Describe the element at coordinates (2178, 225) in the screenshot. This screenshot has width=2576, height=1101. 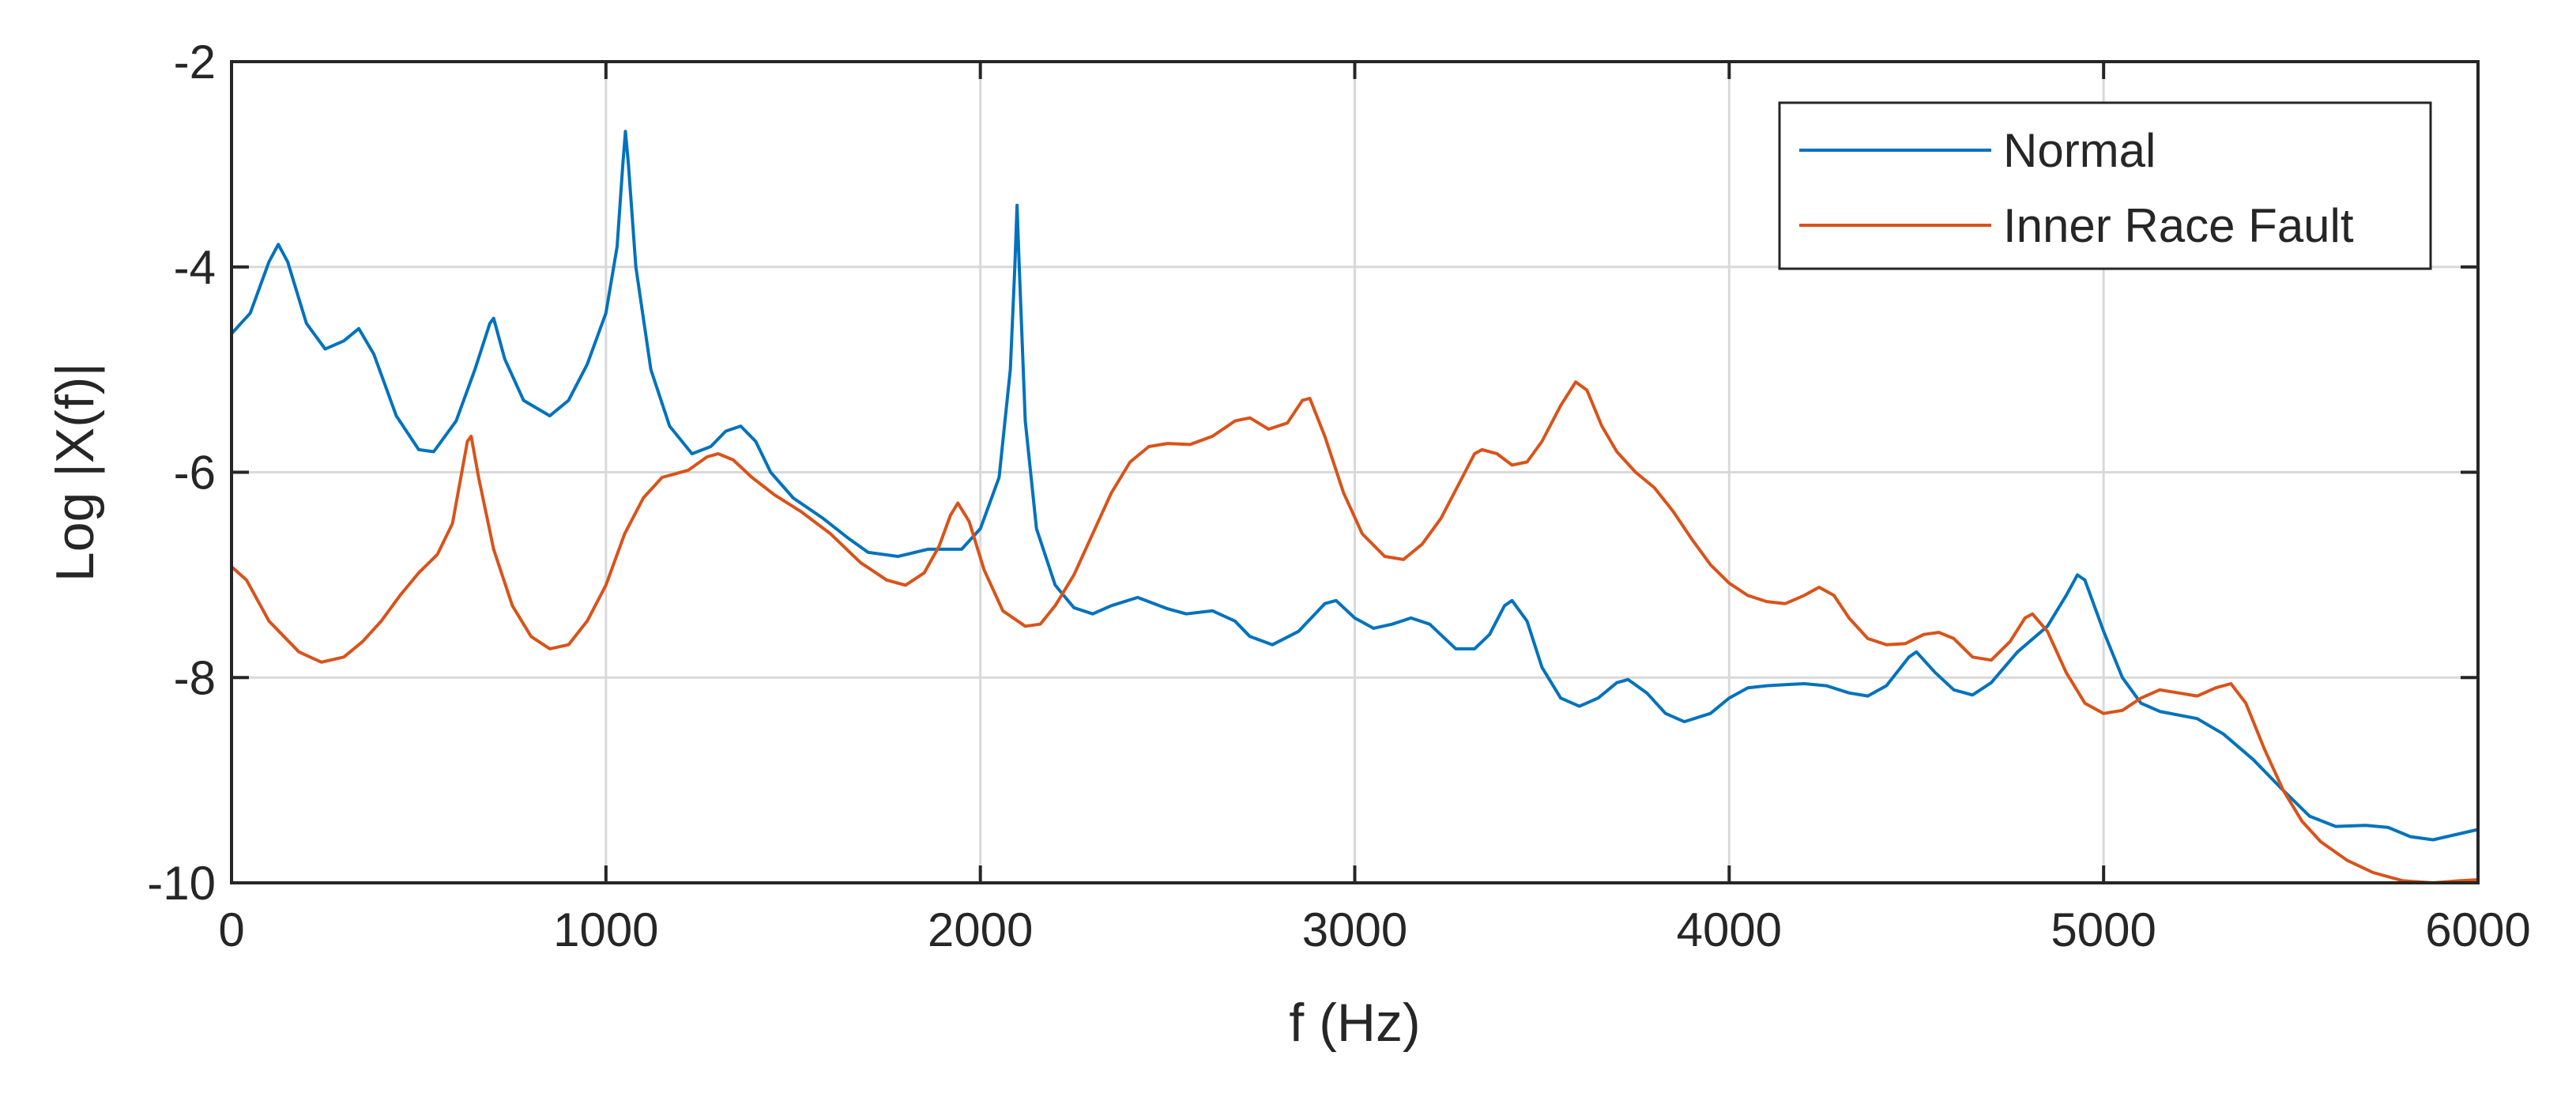
I see `legend-label-inner-race-fault: Inner Race Fault` at that location.